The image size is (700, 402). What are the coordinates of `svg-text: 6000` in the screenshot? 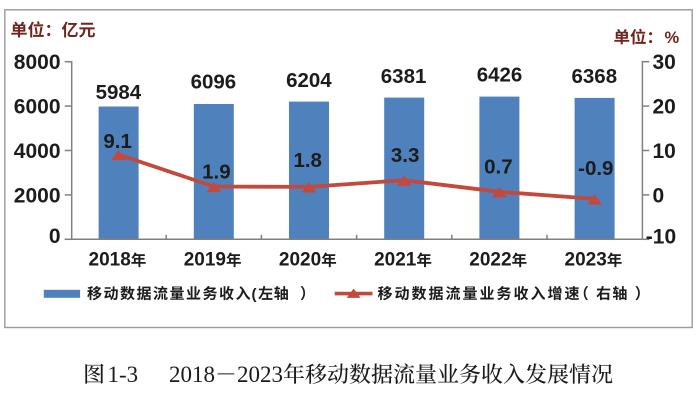 It's located at (37, 107).